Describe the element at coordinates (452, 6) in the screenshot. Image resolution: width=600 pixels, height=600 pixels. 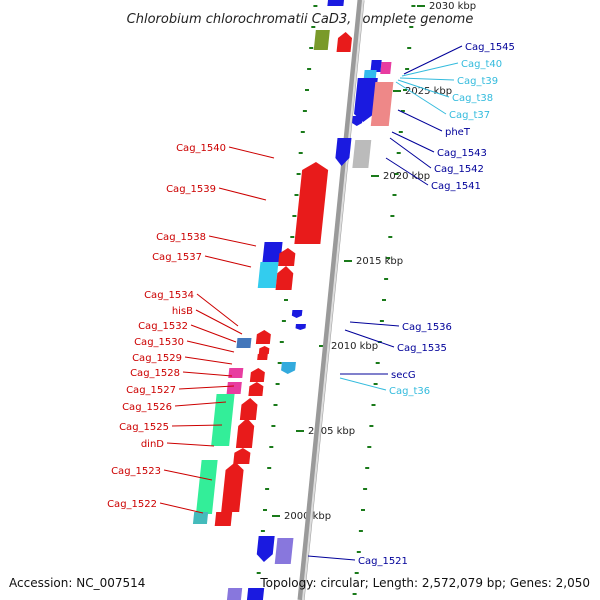
I see `scale-label-0: 2030 kbp` at that location.